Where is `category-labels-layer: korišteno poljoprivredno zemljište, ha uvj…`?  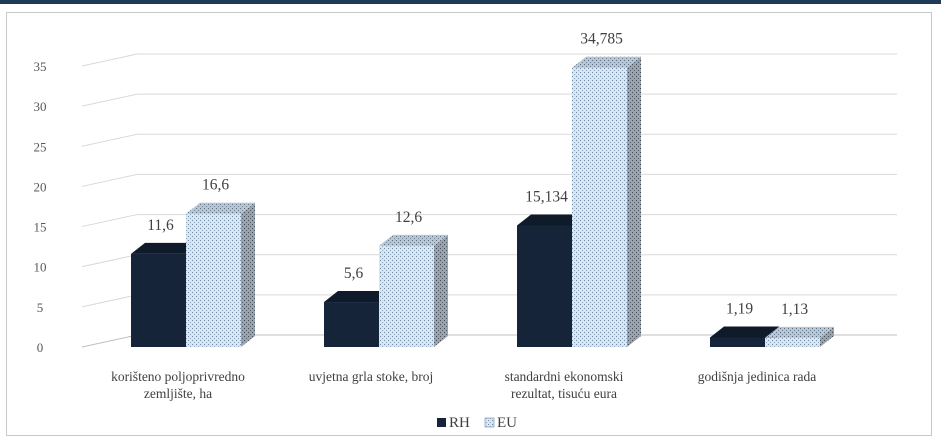
category-labels-layer: korišteno poljoprivredno zemljište, ha uvj… is located at coordinates (463, 385).